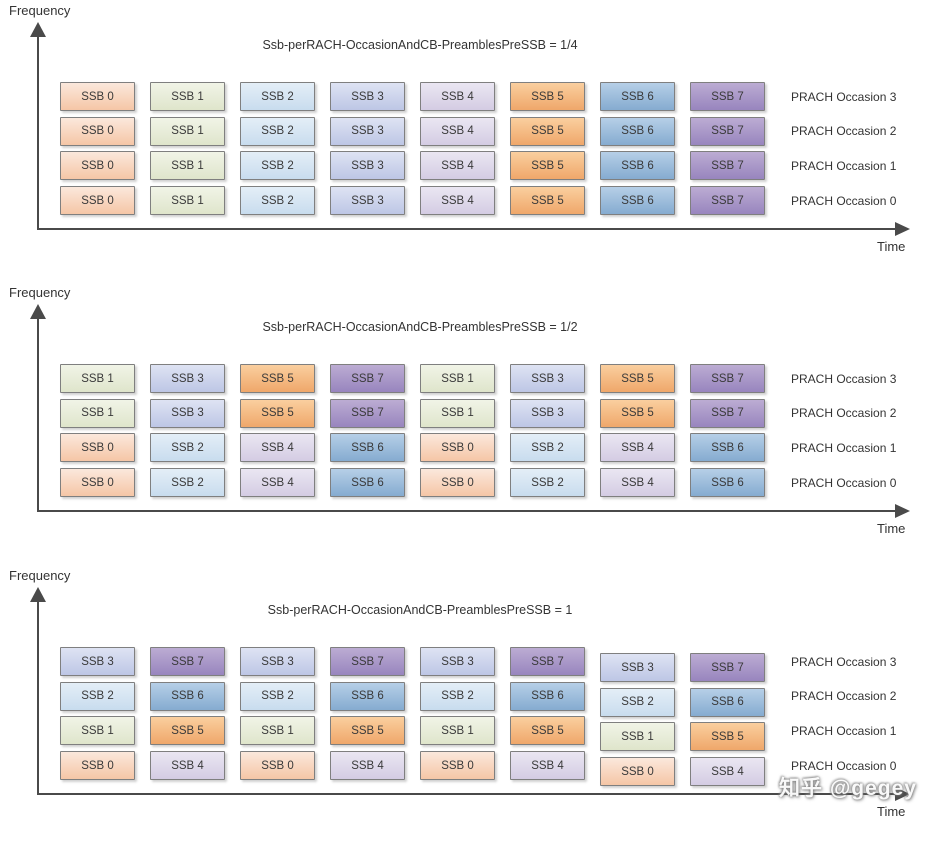 The image size is (933, 842). What do you see at coordinates (844, 413) in the screenshot?
I see `prach-occasion-label: PRACH Occasion 2` at bounding box center [844, 413].